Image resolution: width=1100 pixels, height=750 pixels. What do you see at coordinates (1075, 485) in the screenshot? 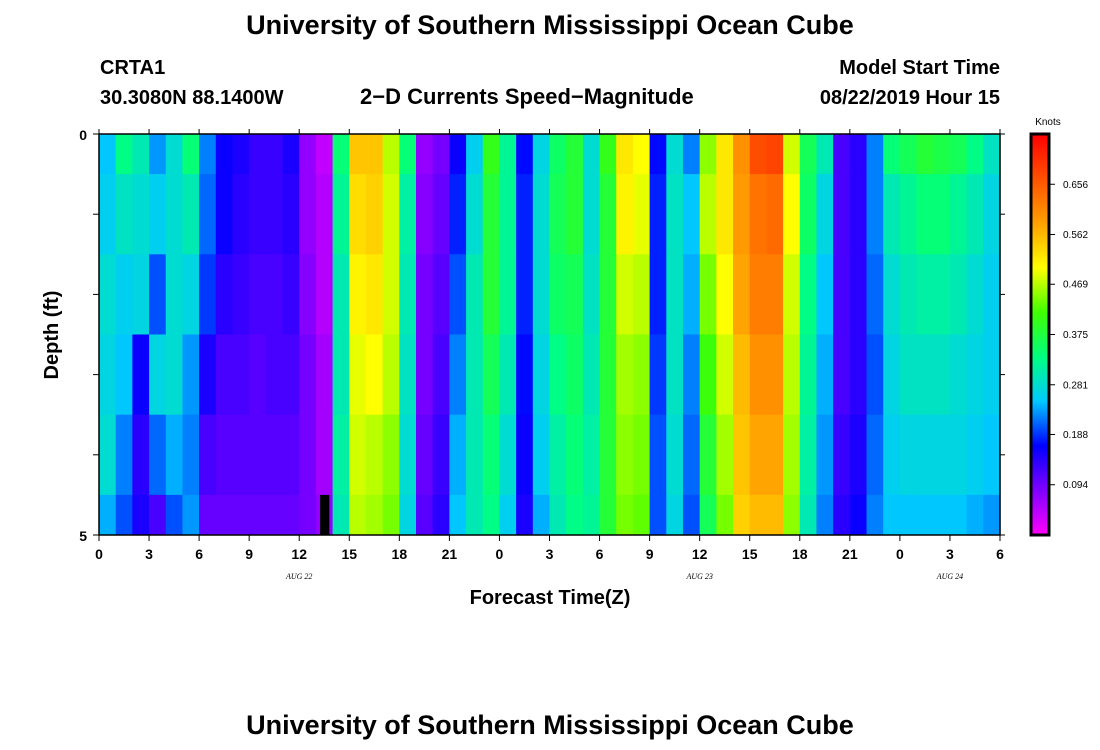
I see `colorbar-tick-label: 0.094` at bounding box center [1075, 485].